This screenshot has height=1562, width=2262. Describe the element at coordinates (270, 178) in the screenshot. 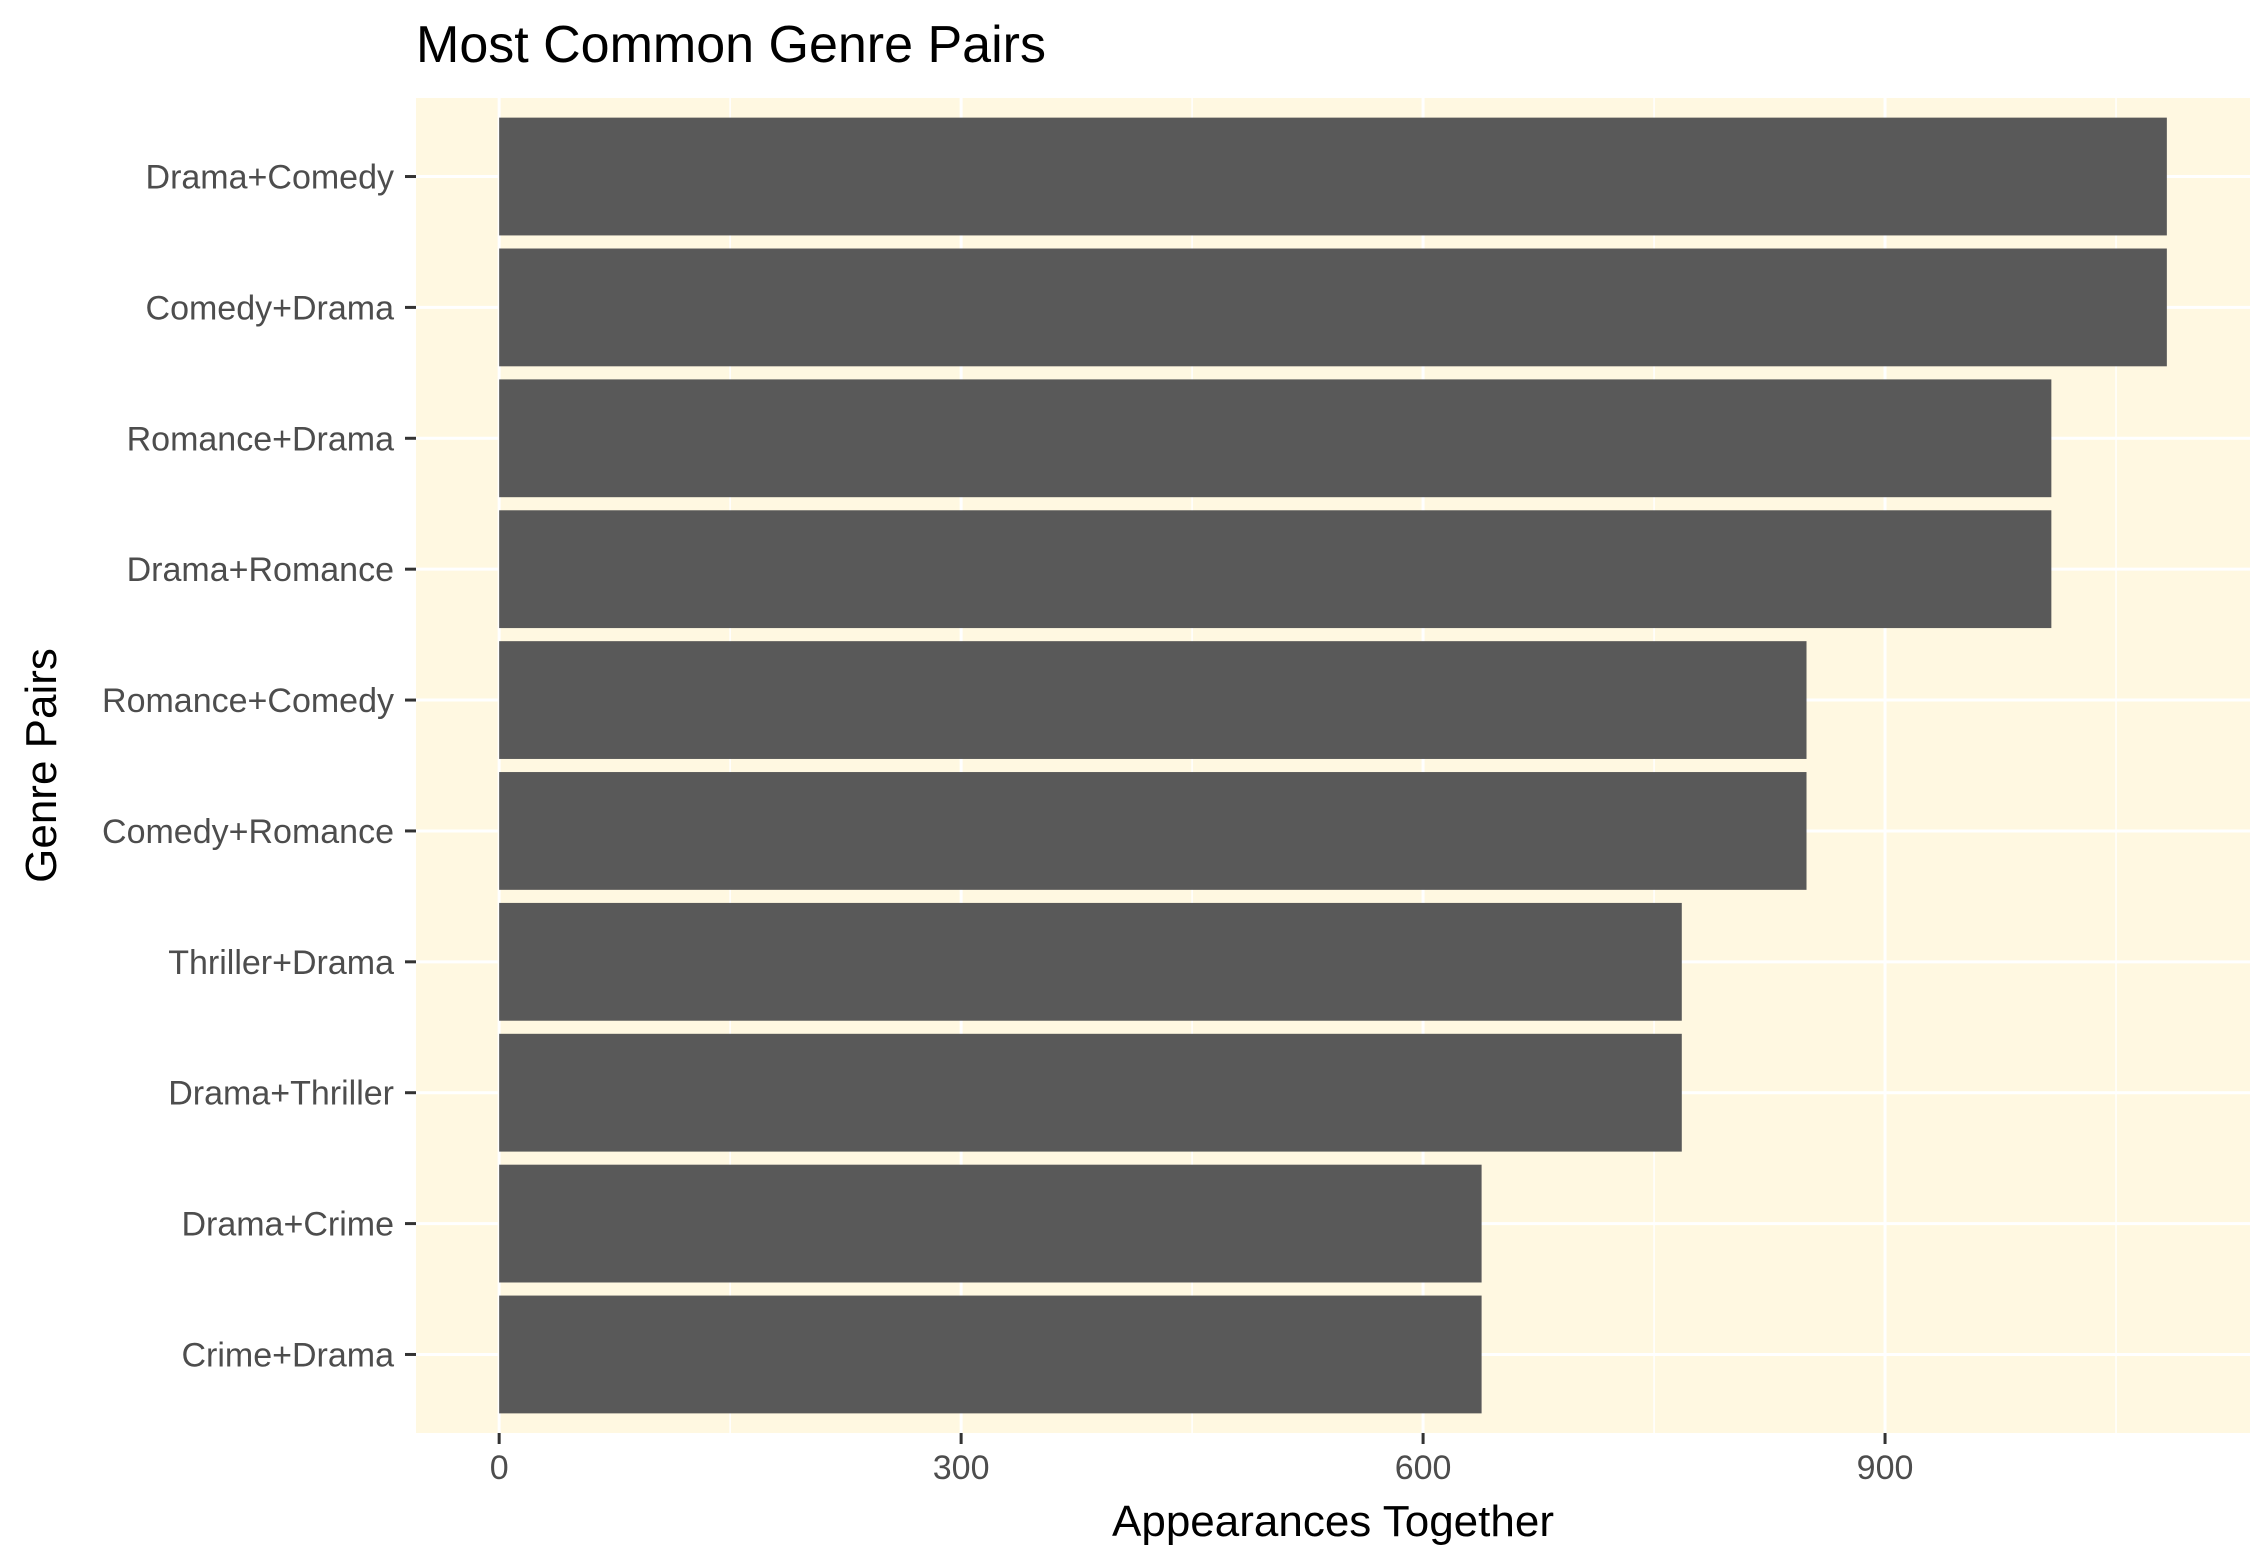

I see `y-tick-label: Drama+Comedy` at that location.